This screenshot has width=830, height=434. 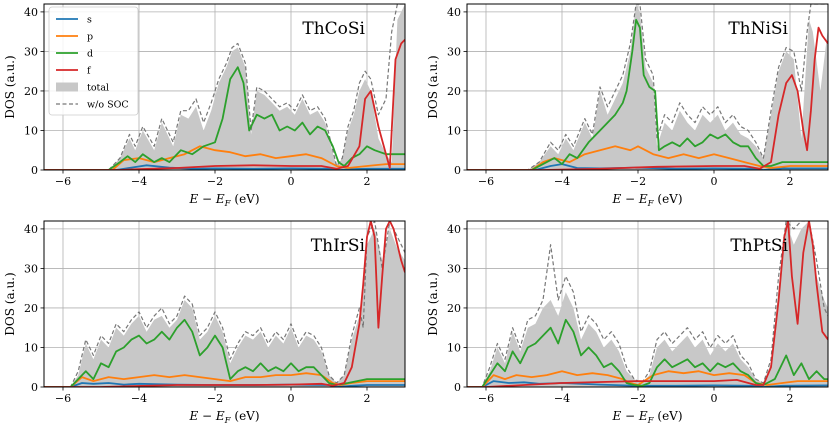 What do you see at coordinates (89, 20) in the screenshot?
I see `legend-label-s: s` at bounding box center [89, 20].